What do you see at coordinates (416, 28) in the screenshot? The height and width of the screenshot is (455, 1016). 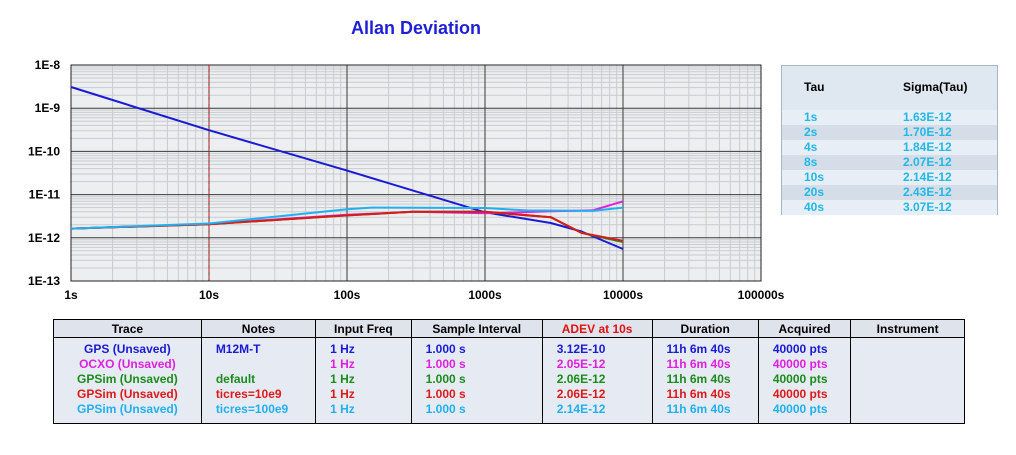 I see `chart-title: Allan Deviation` at bounding box center [416, 28].